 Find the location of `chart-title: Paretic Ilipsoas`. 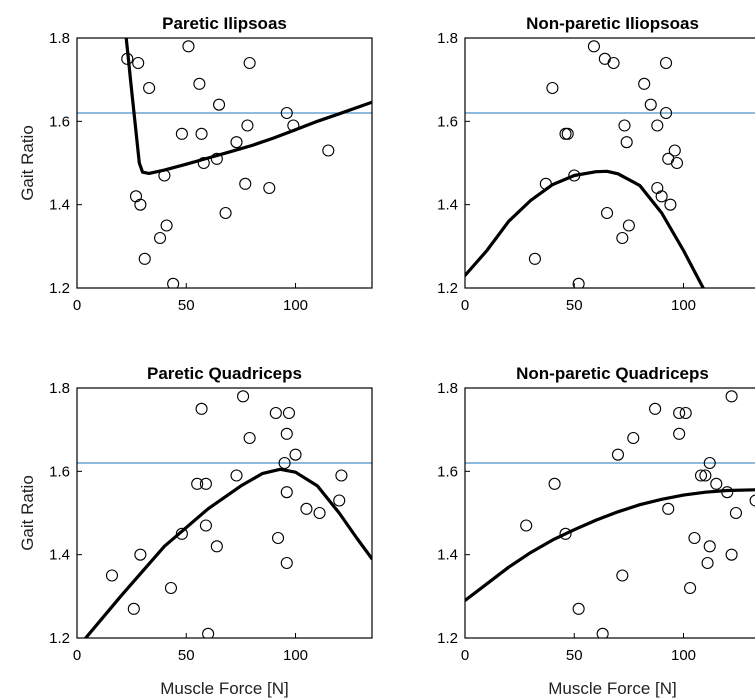

chart-title: Paretic Ilipsoas is located at coordinates (224, 23).